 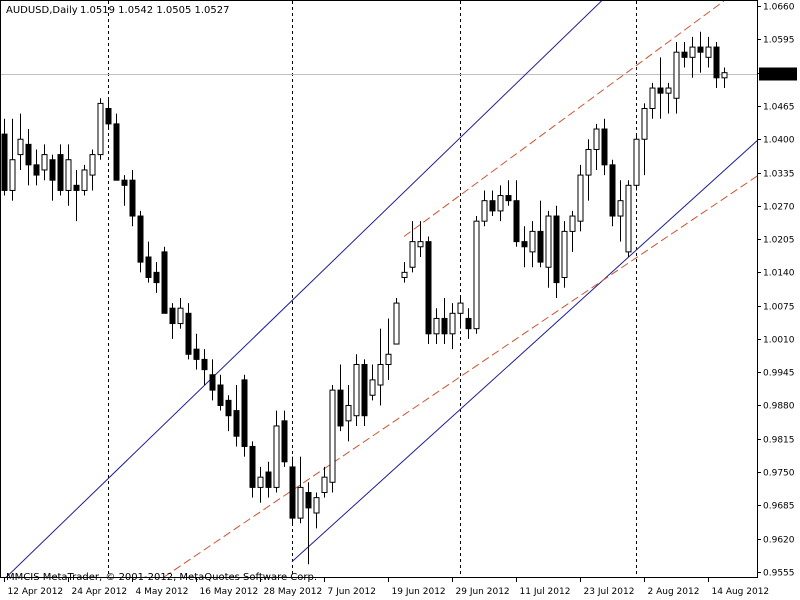 What do you see at coordinates (779, 108) in the screenshot?
I see `y-tick-label-3: 1.0465` at bounding box center [779, 108].